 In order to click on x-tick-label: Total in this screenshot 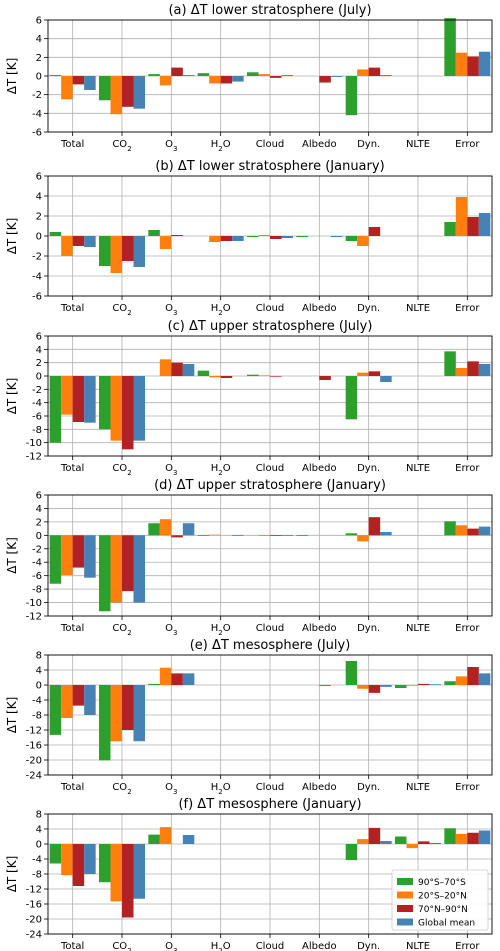, I will do `click(72, 308)`.